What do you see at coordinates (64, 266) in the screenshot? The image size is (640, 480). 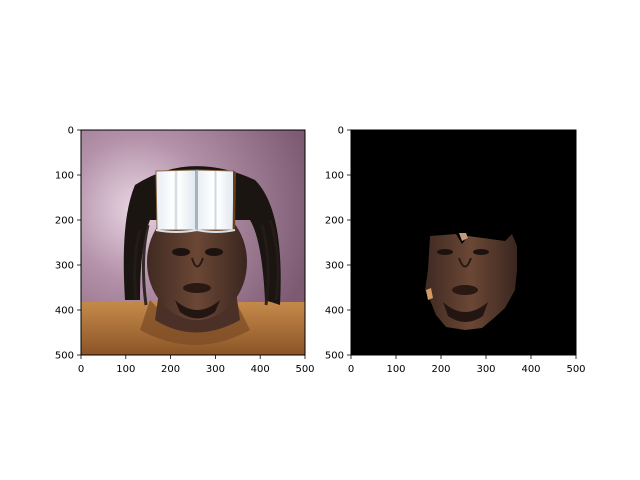 I see `left-y-tick-label: 300` at bounding box center [64, 266].